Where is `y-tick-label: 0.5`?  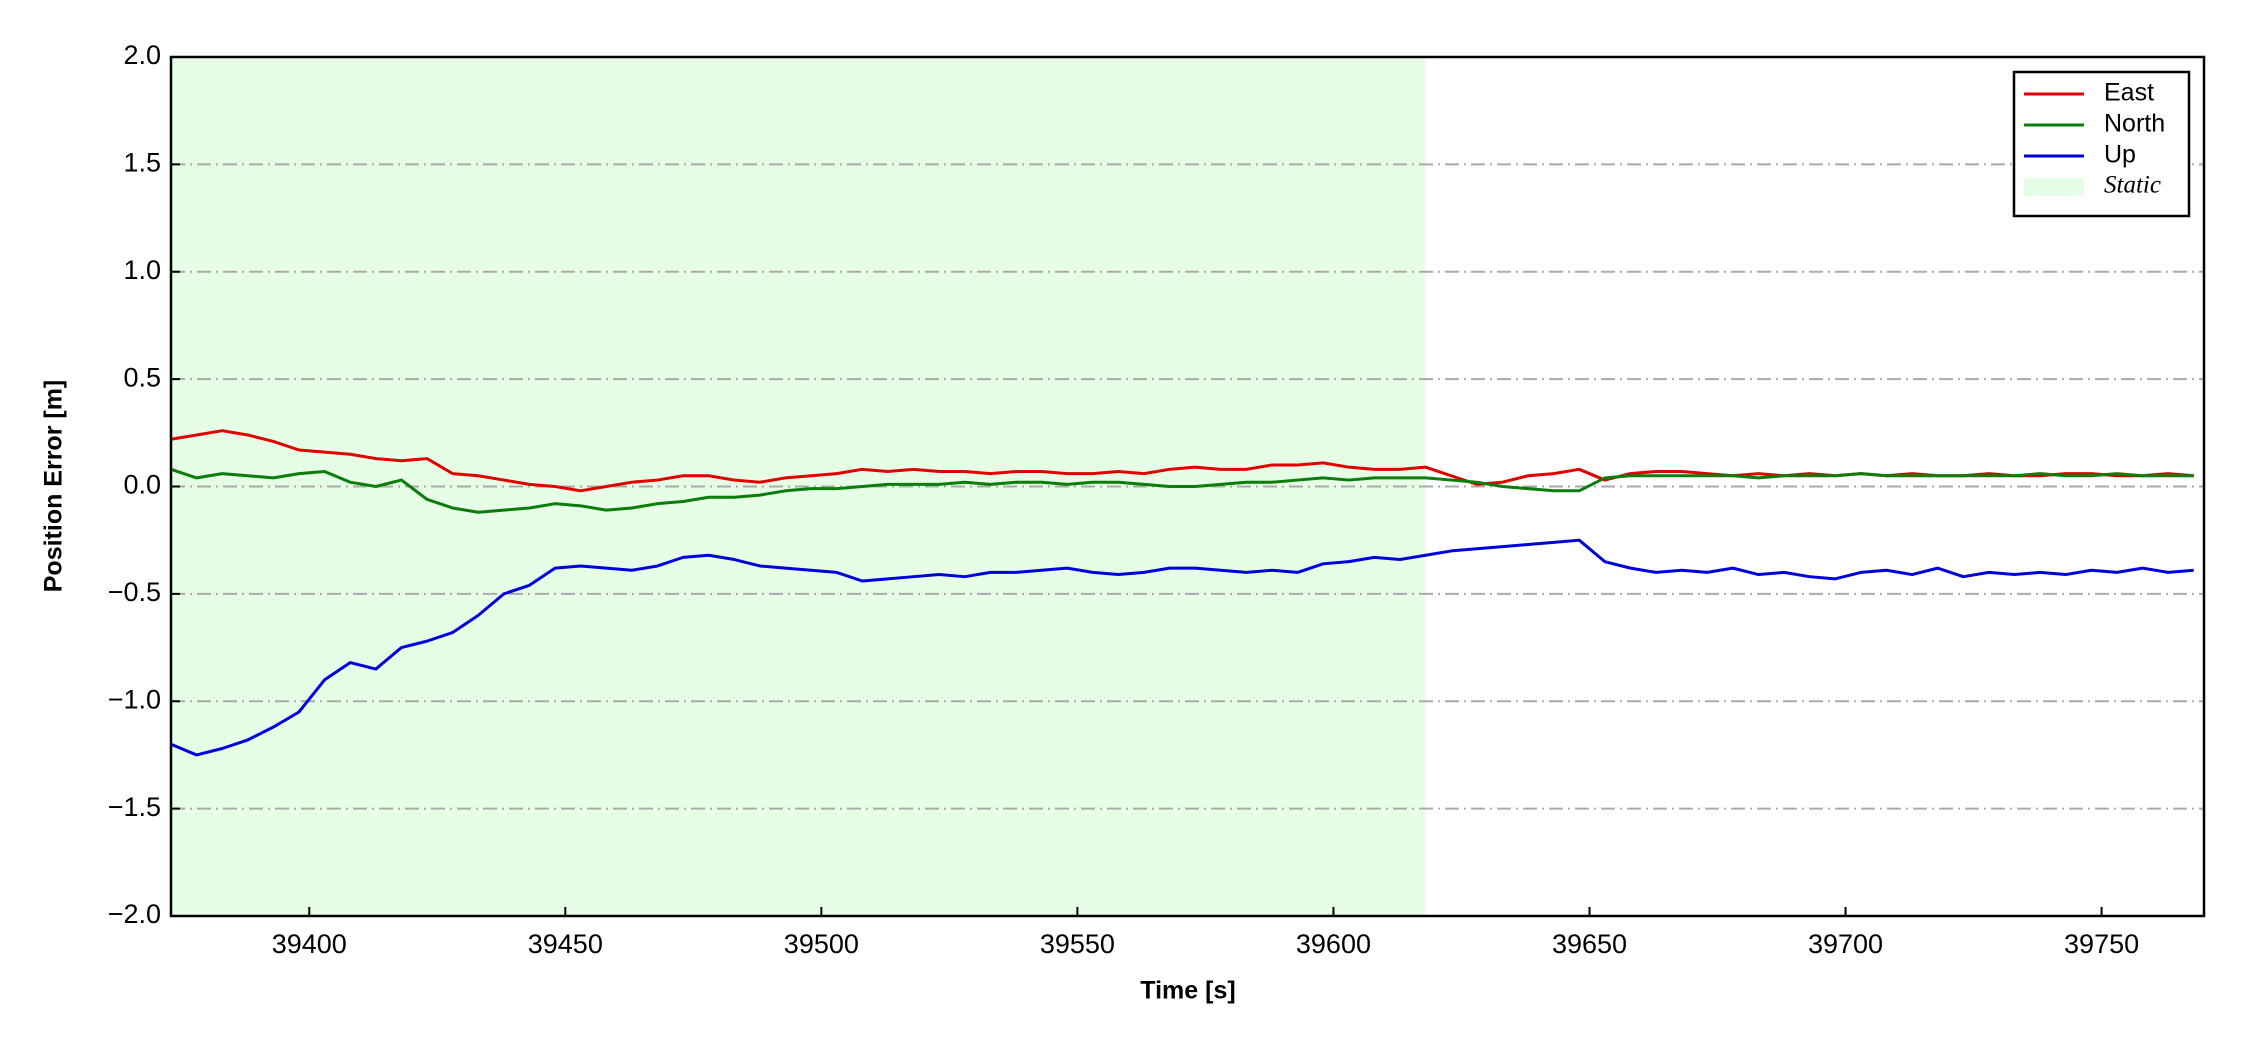 y-tick-label: 0.5 is located at coordinates (142, 377).